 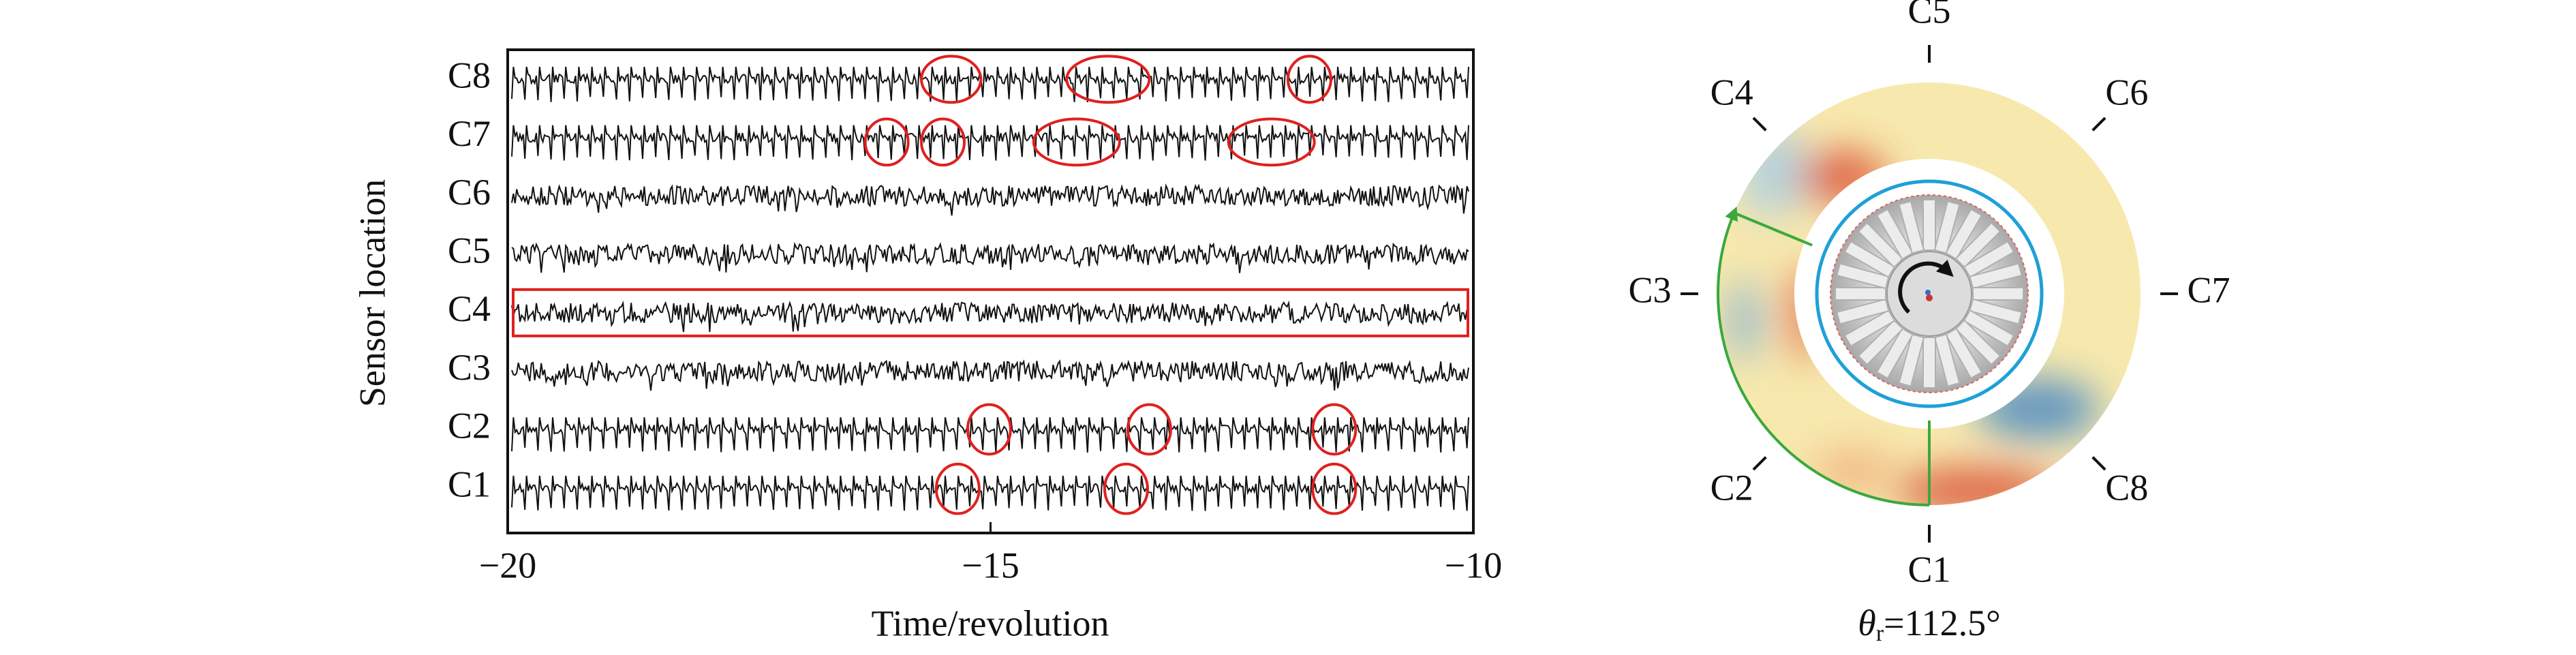 I want to click on rotation-angle-label: θr=112.5°, so click(x=1929, y=624).